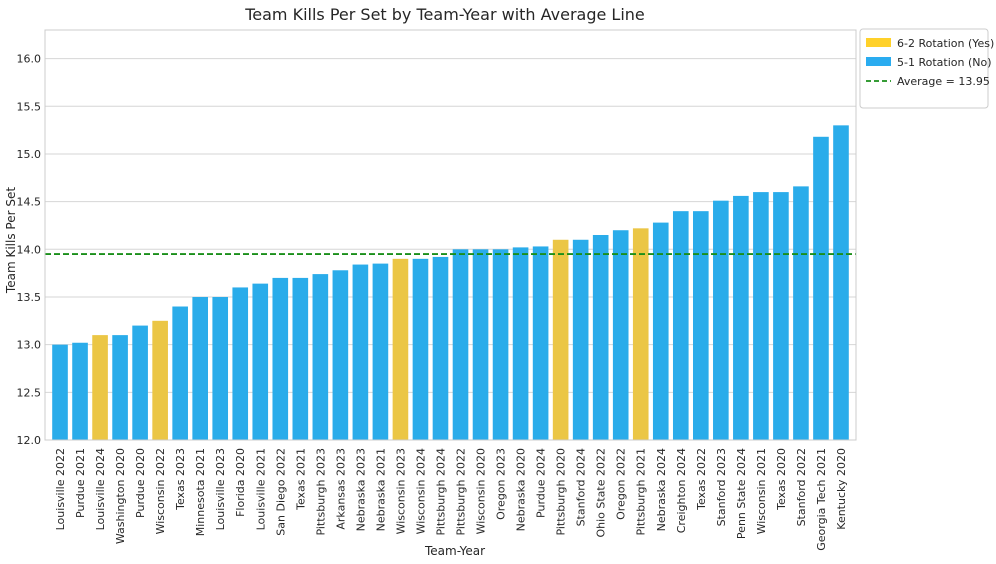 This screenshot has height=564, width=996. What do you see at coordinates (29, 440) in the screenshot?
I see `y-tick-label: 12.0` at bounding box center [29, 440].